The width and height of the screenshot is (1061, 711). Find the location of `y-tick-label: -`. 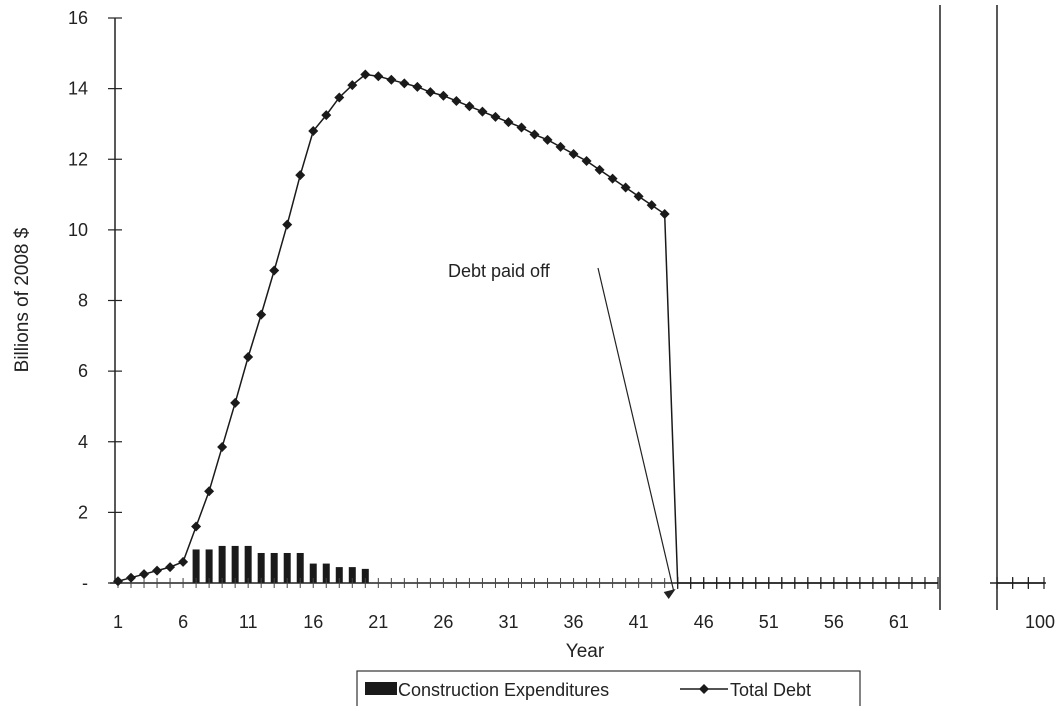

y-tick-label: - is located at coordinates (85, 583).